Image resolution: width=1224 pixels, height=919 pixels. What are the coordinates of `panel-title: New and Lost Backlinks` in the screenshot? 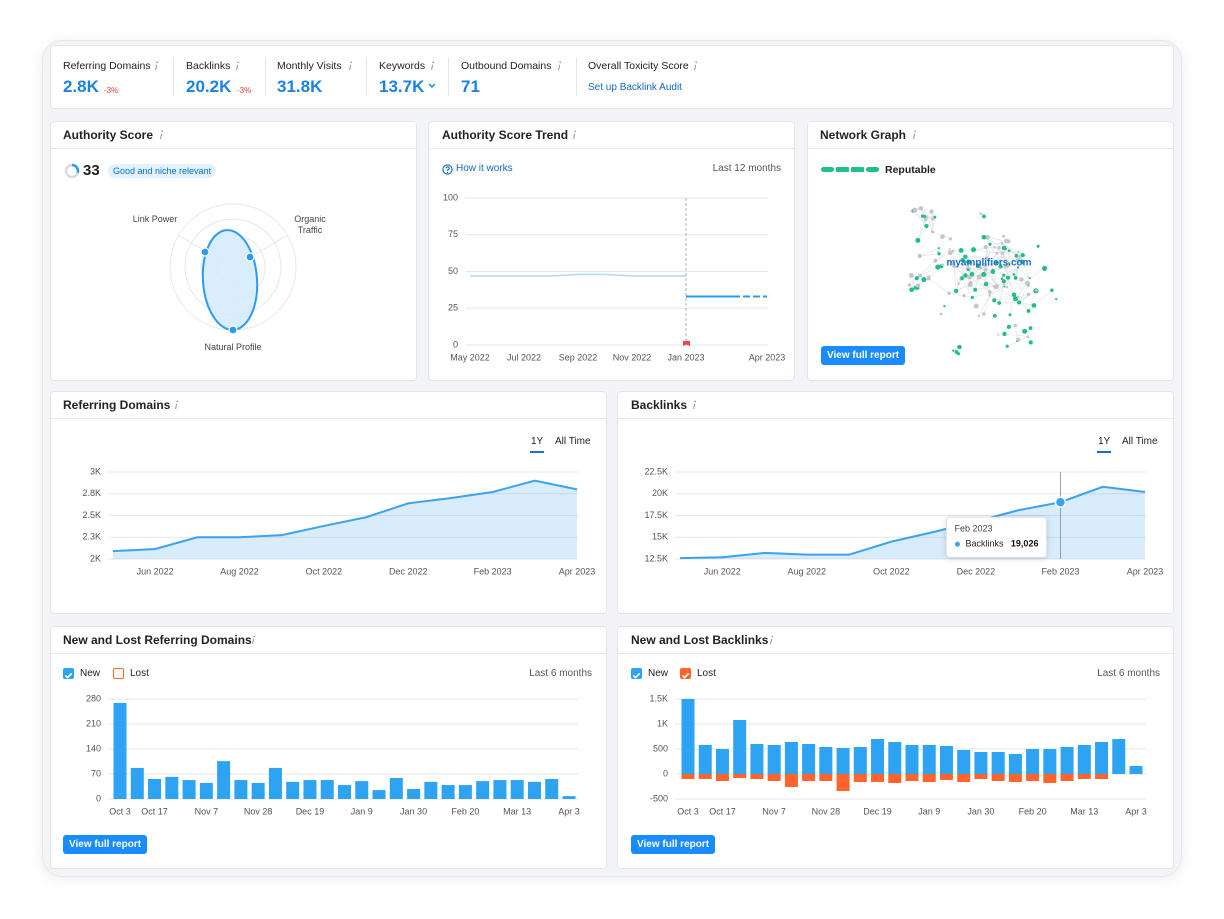 It's located at (700, 640).